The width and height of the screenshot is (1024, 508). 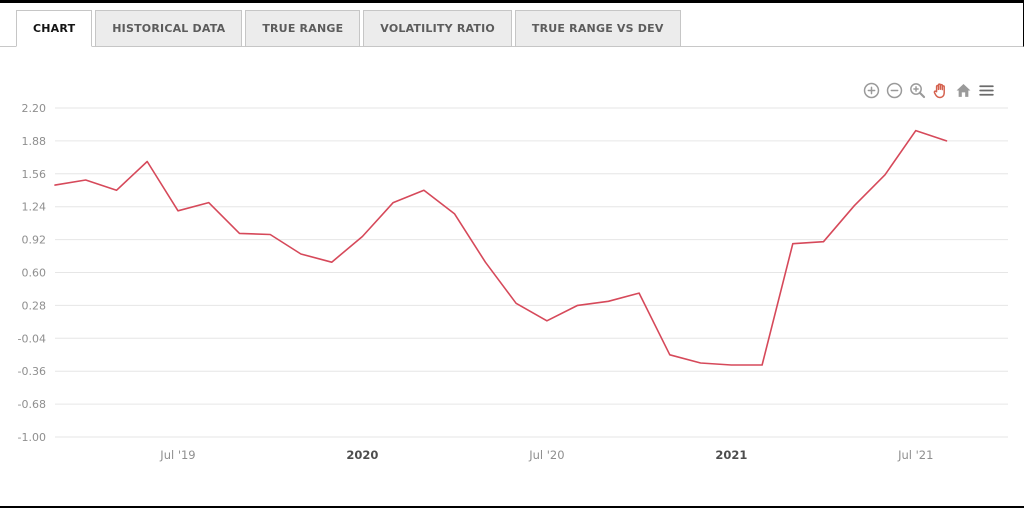 What do you see at coordinates (34, 108) in the screenshot?
I see `y-tick-label: 2.20` at bounding box center [34, 108].